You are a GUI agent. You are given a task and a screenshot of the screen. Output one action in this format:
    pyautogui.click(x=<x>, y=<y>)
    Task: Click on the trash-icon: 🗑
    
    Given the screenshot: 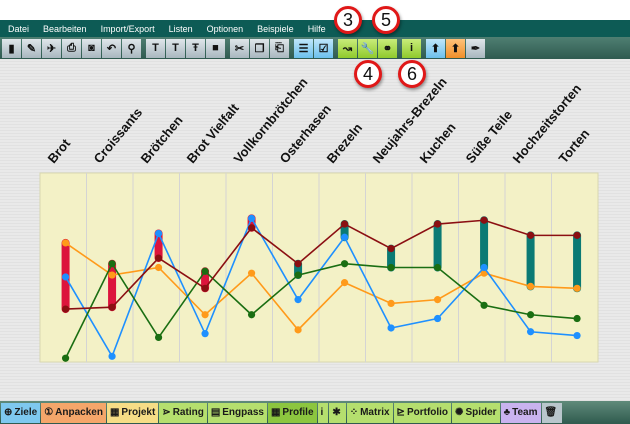 What is the action you would take?
    pyautogui.click(x=551, y=412)
    